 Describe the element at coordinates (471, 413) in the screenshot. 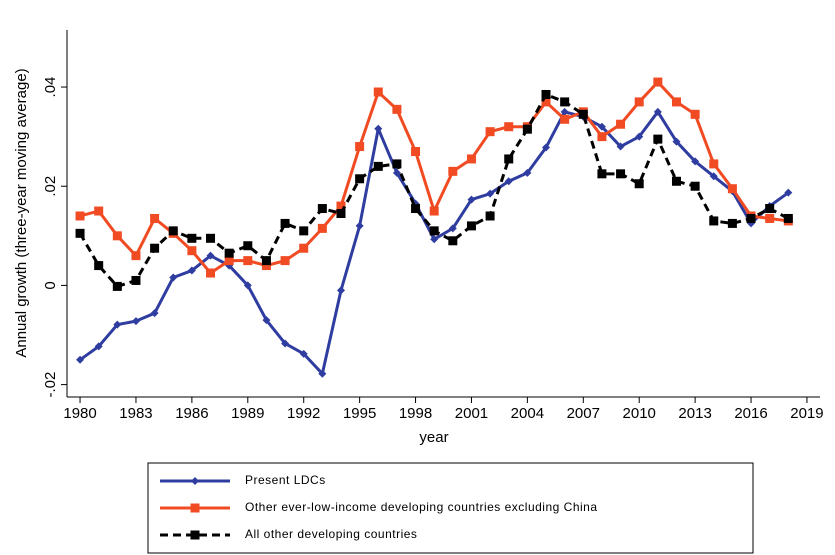

I see `x-tick-label: 2001` at that location.